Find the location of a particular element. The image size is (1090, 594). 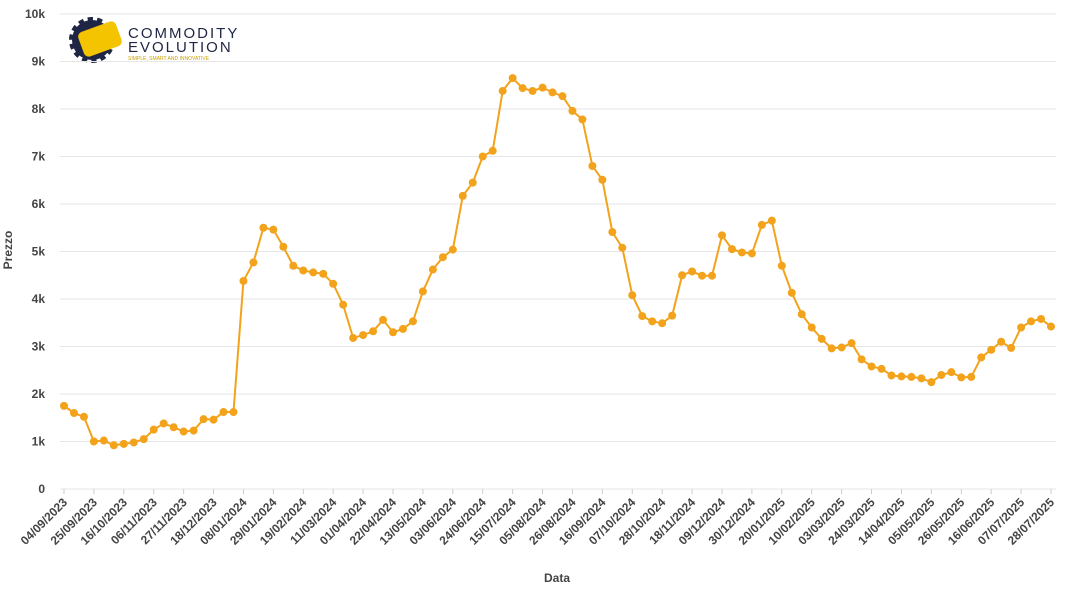

logo-tagline: SIMPLE, SMART AND INNOVATIVE is located at coordinates (169, 59).